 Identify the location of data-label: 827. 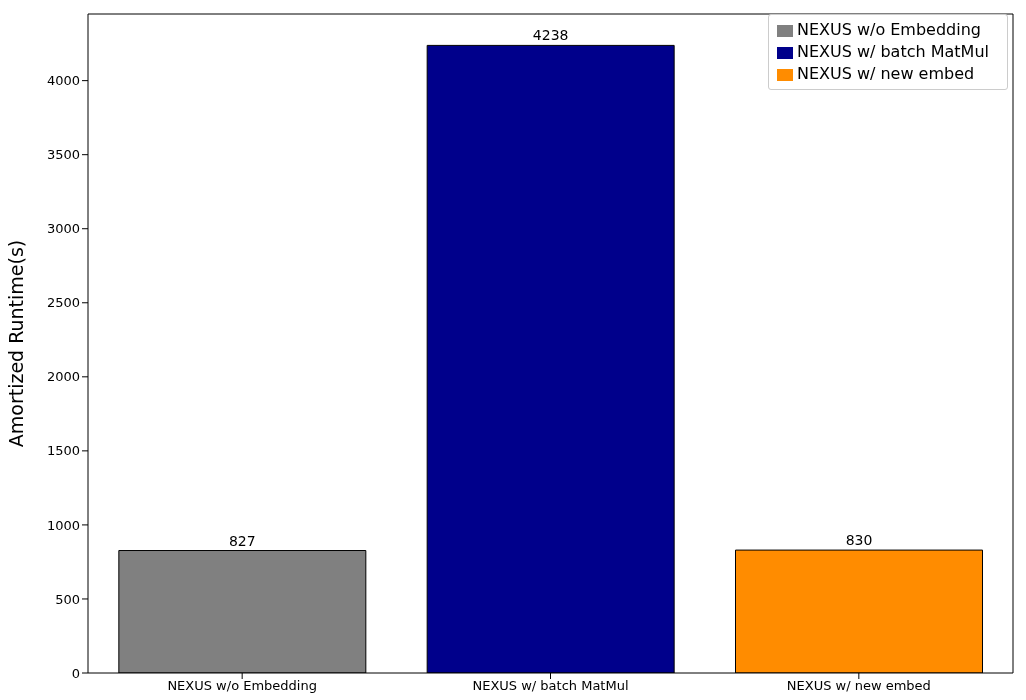
(242, 540).